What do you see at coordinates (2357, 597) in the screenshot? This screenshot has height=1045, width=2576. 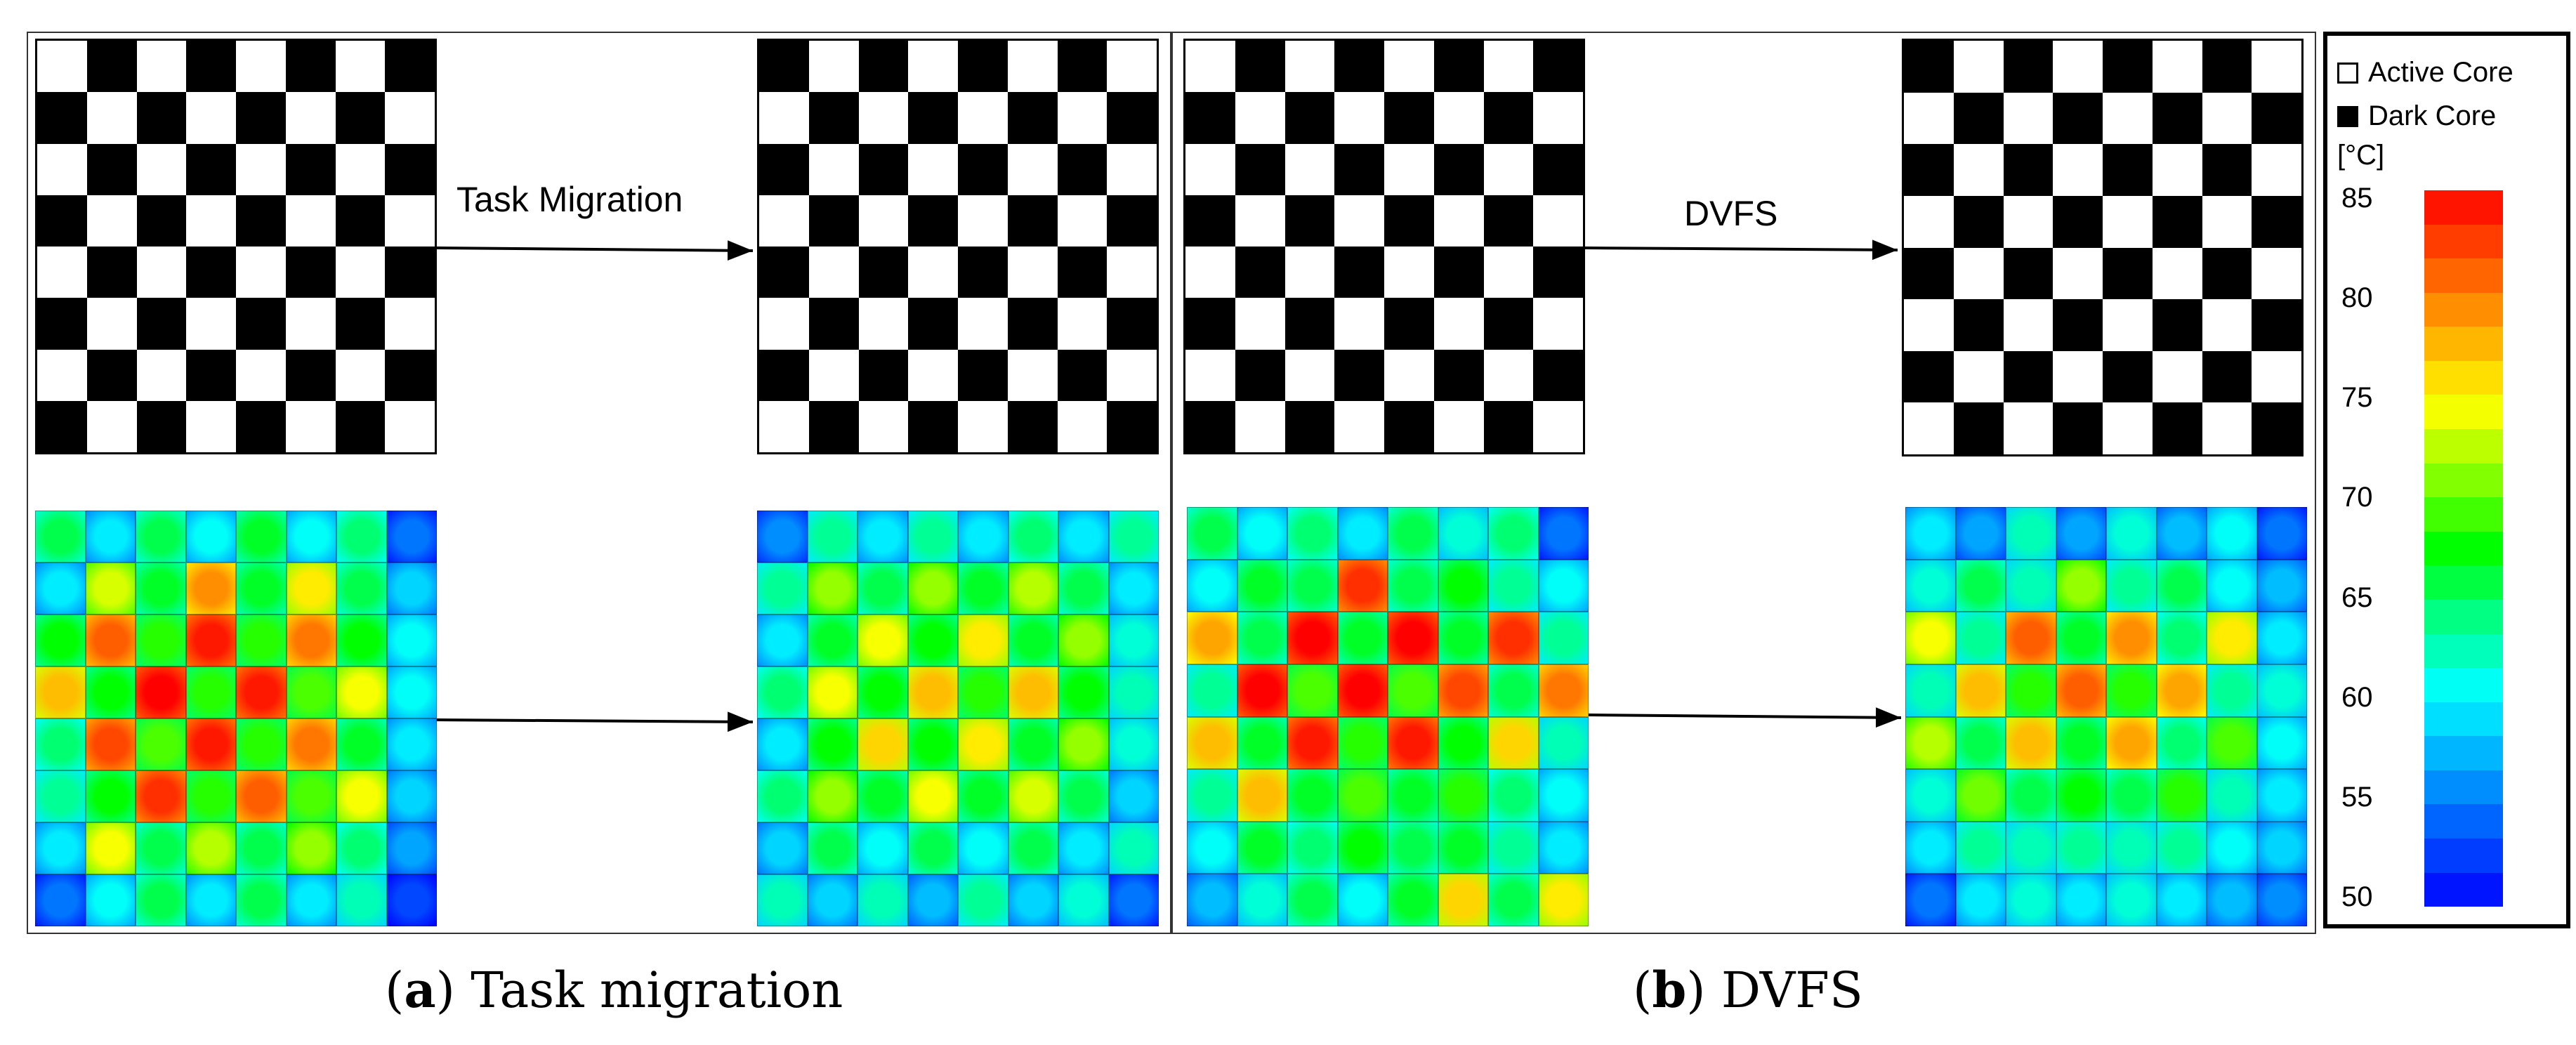 I see `scale-tick-label: 65` at bounding box center [2357, 597].